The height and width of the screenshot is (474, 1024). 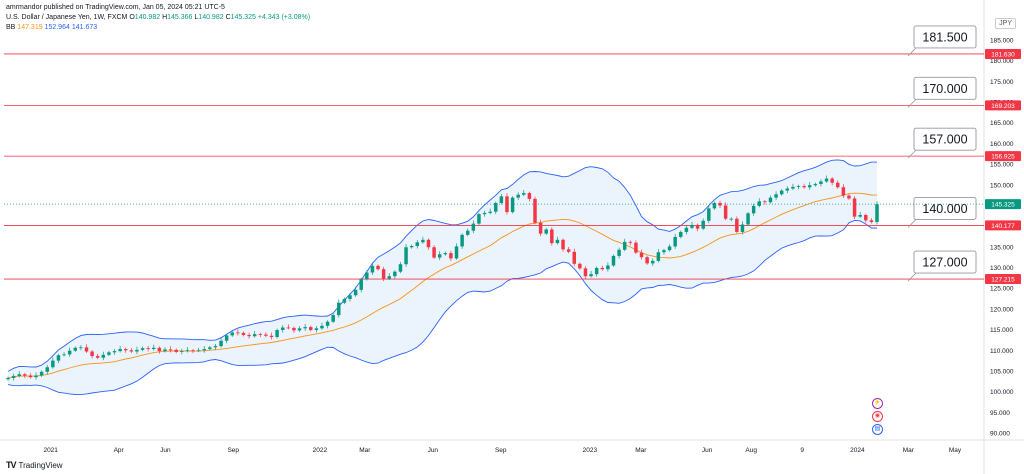 I want to click on price-tick-label: 115.000, so click(x=1001, y=330).